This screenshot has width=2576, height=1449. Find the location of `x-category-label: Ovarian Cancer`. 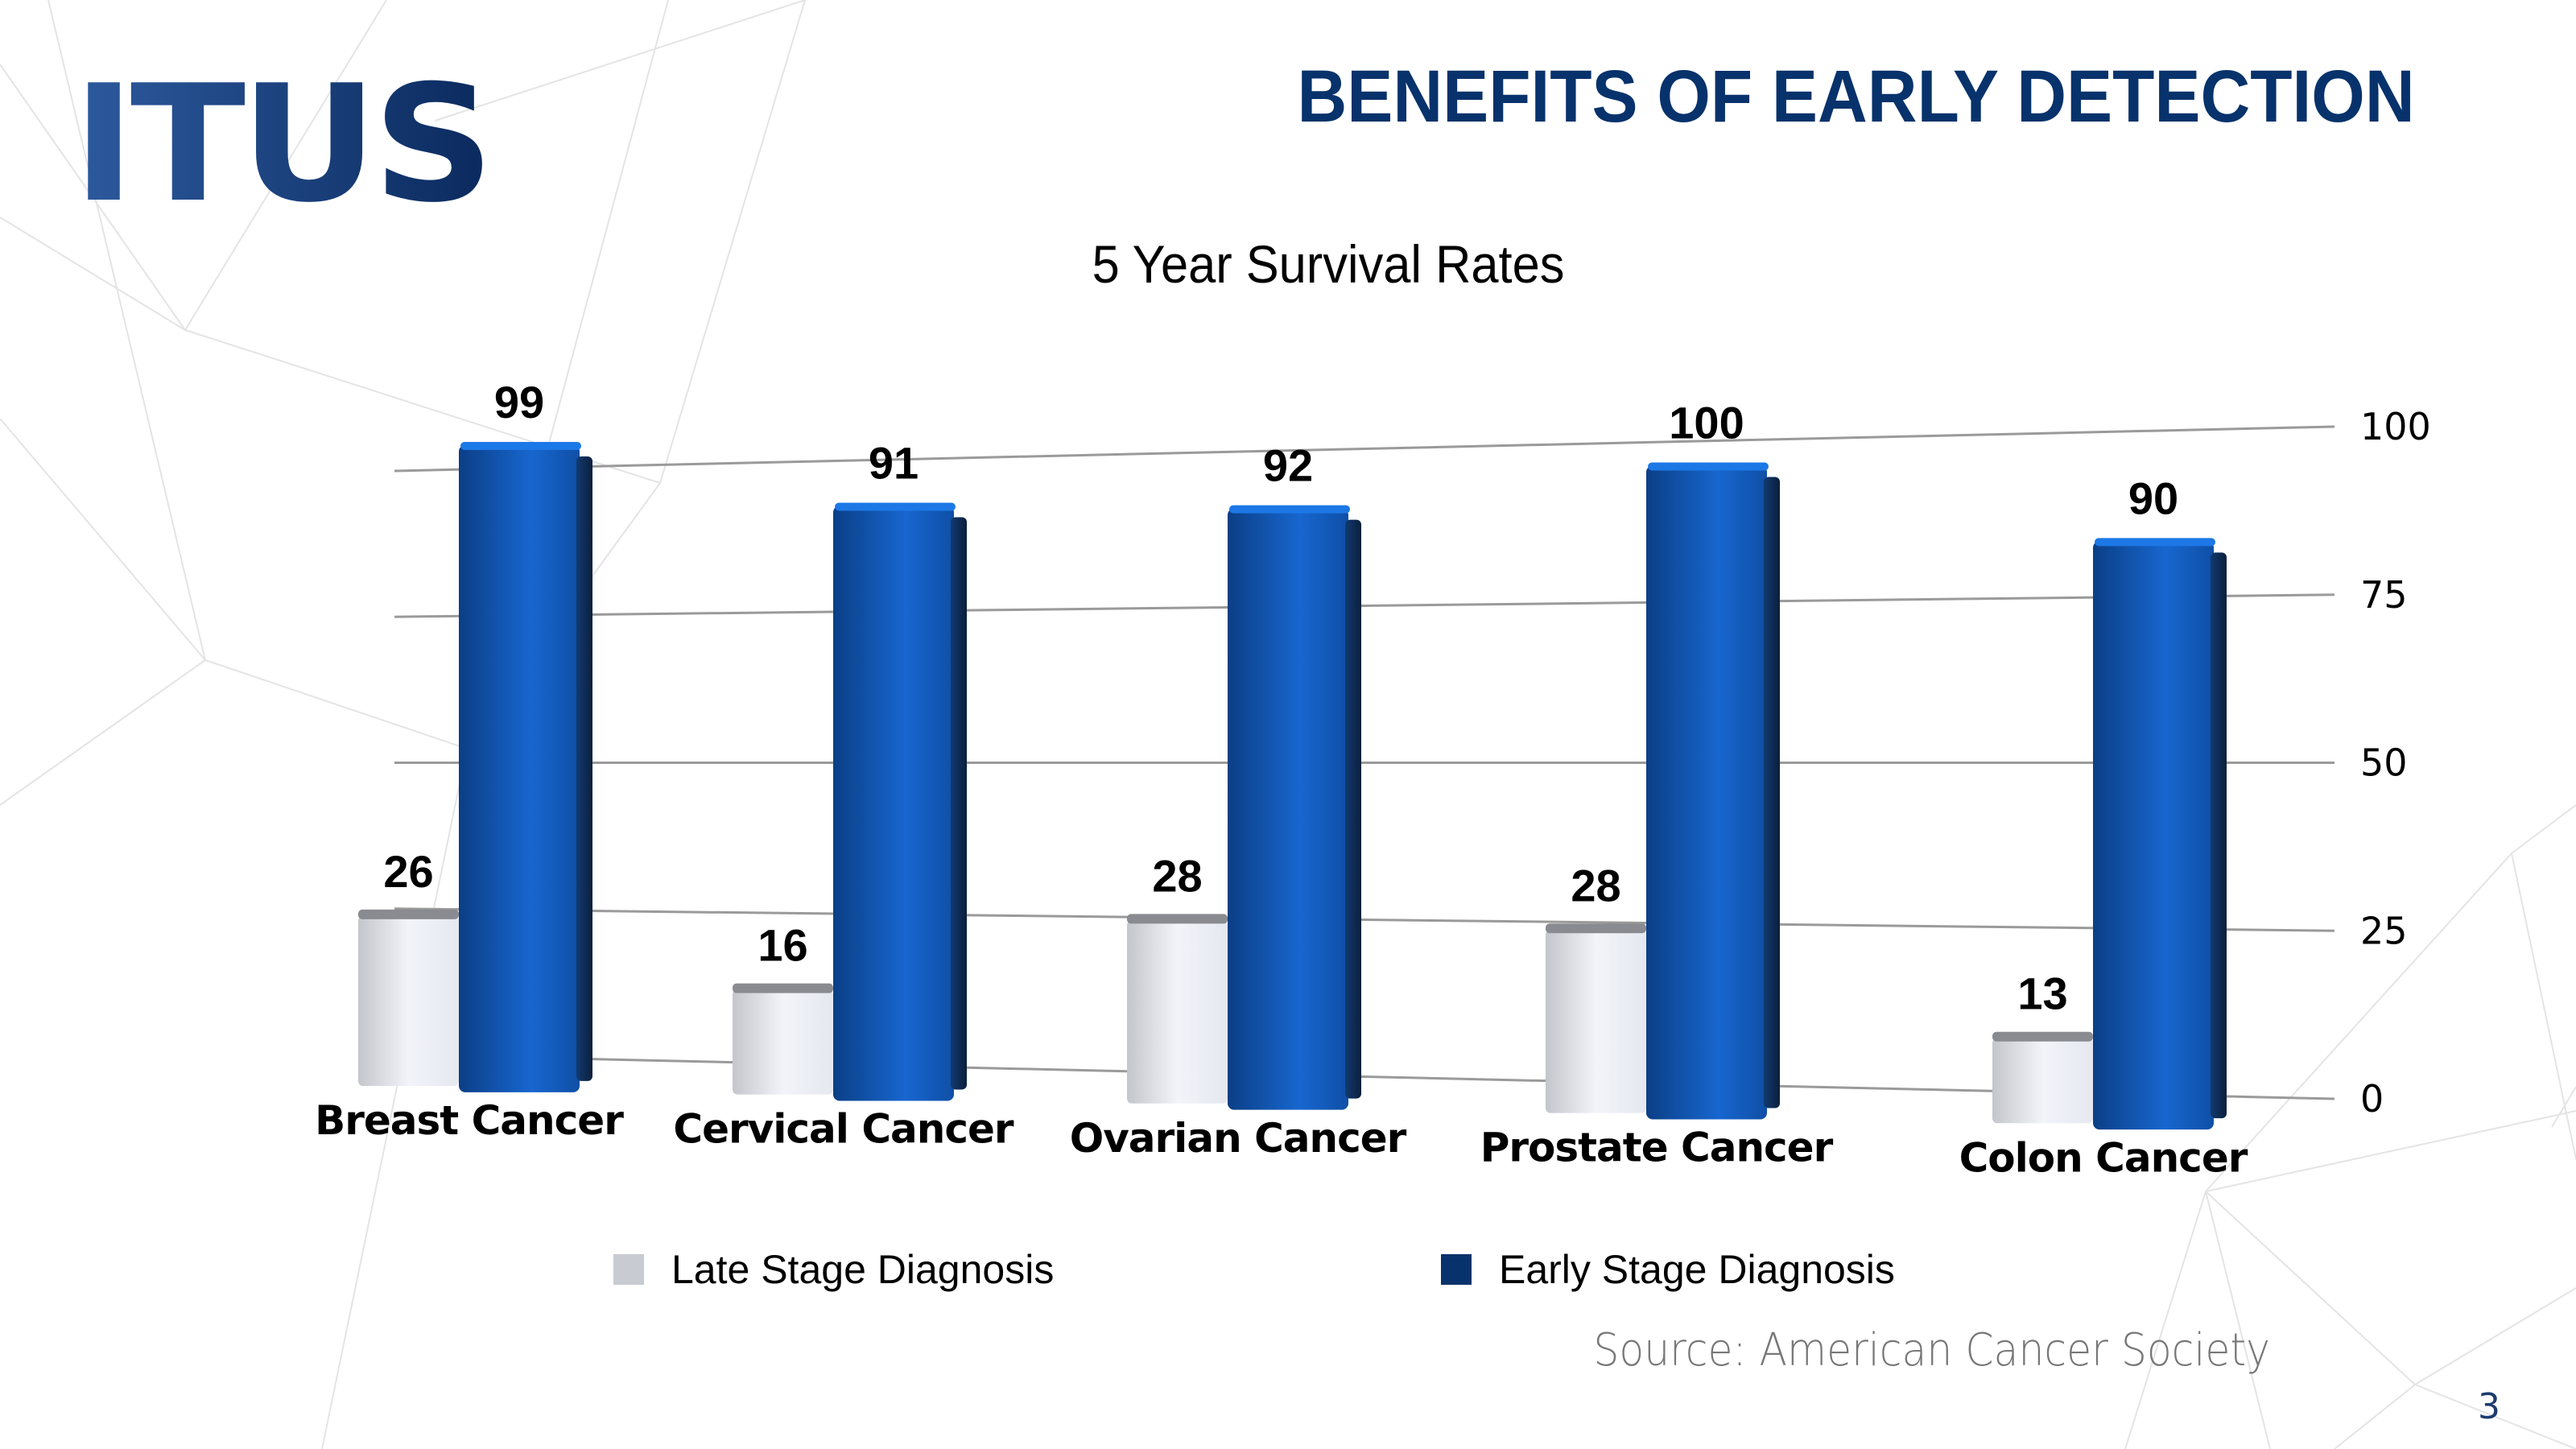

x-category-label: Ovarian Cancer is located at coordinates (1238, 1138).